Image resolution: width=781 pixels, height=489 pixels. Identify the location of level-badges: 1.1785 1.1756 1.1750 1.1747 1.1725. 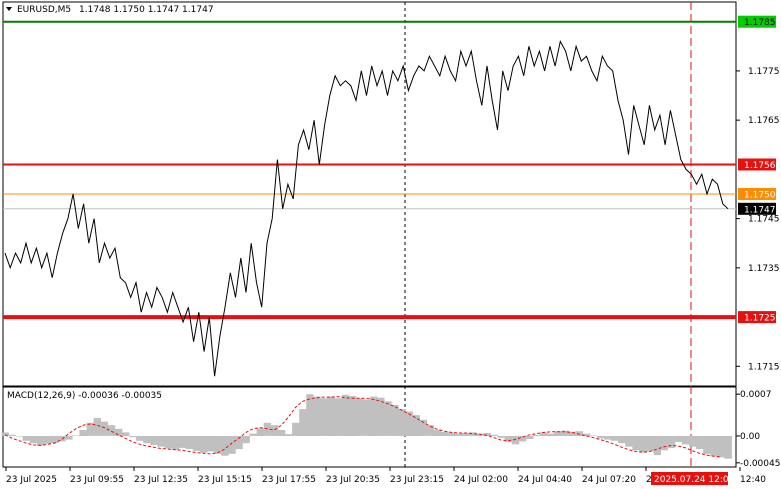
(757, 169).